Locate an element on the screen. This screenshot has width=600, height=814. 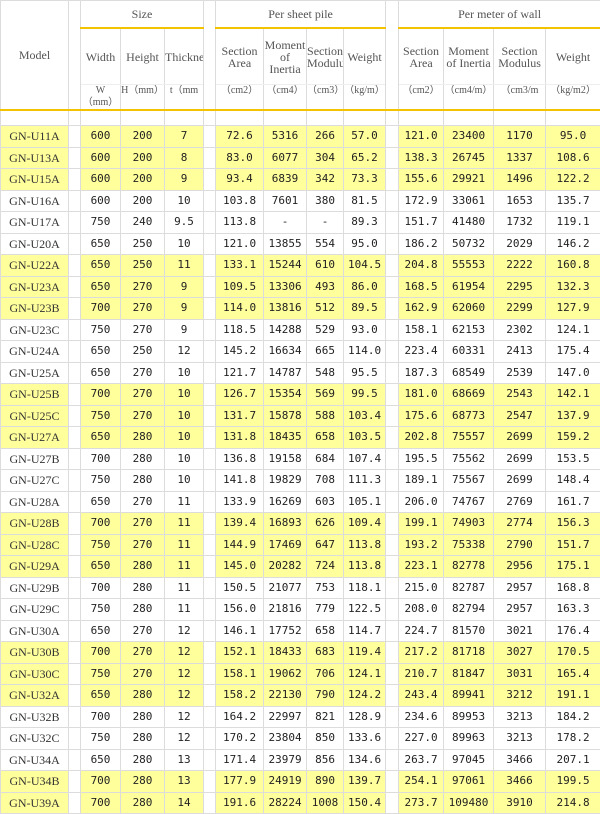
value-cell: 60331 is located at coordinates (469, 352).